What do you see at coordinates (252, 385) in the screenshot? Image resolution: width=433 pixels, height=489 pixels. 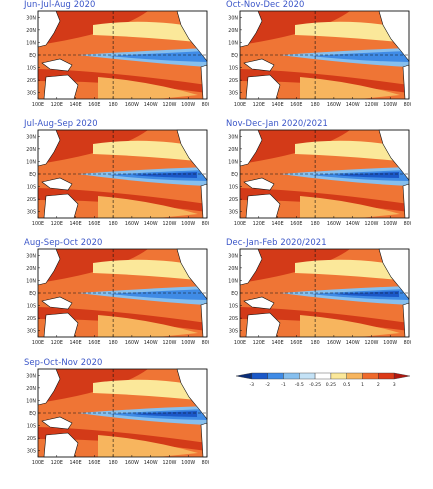 I see `color-scale-tick: -3` at bounding box center [252, 385].